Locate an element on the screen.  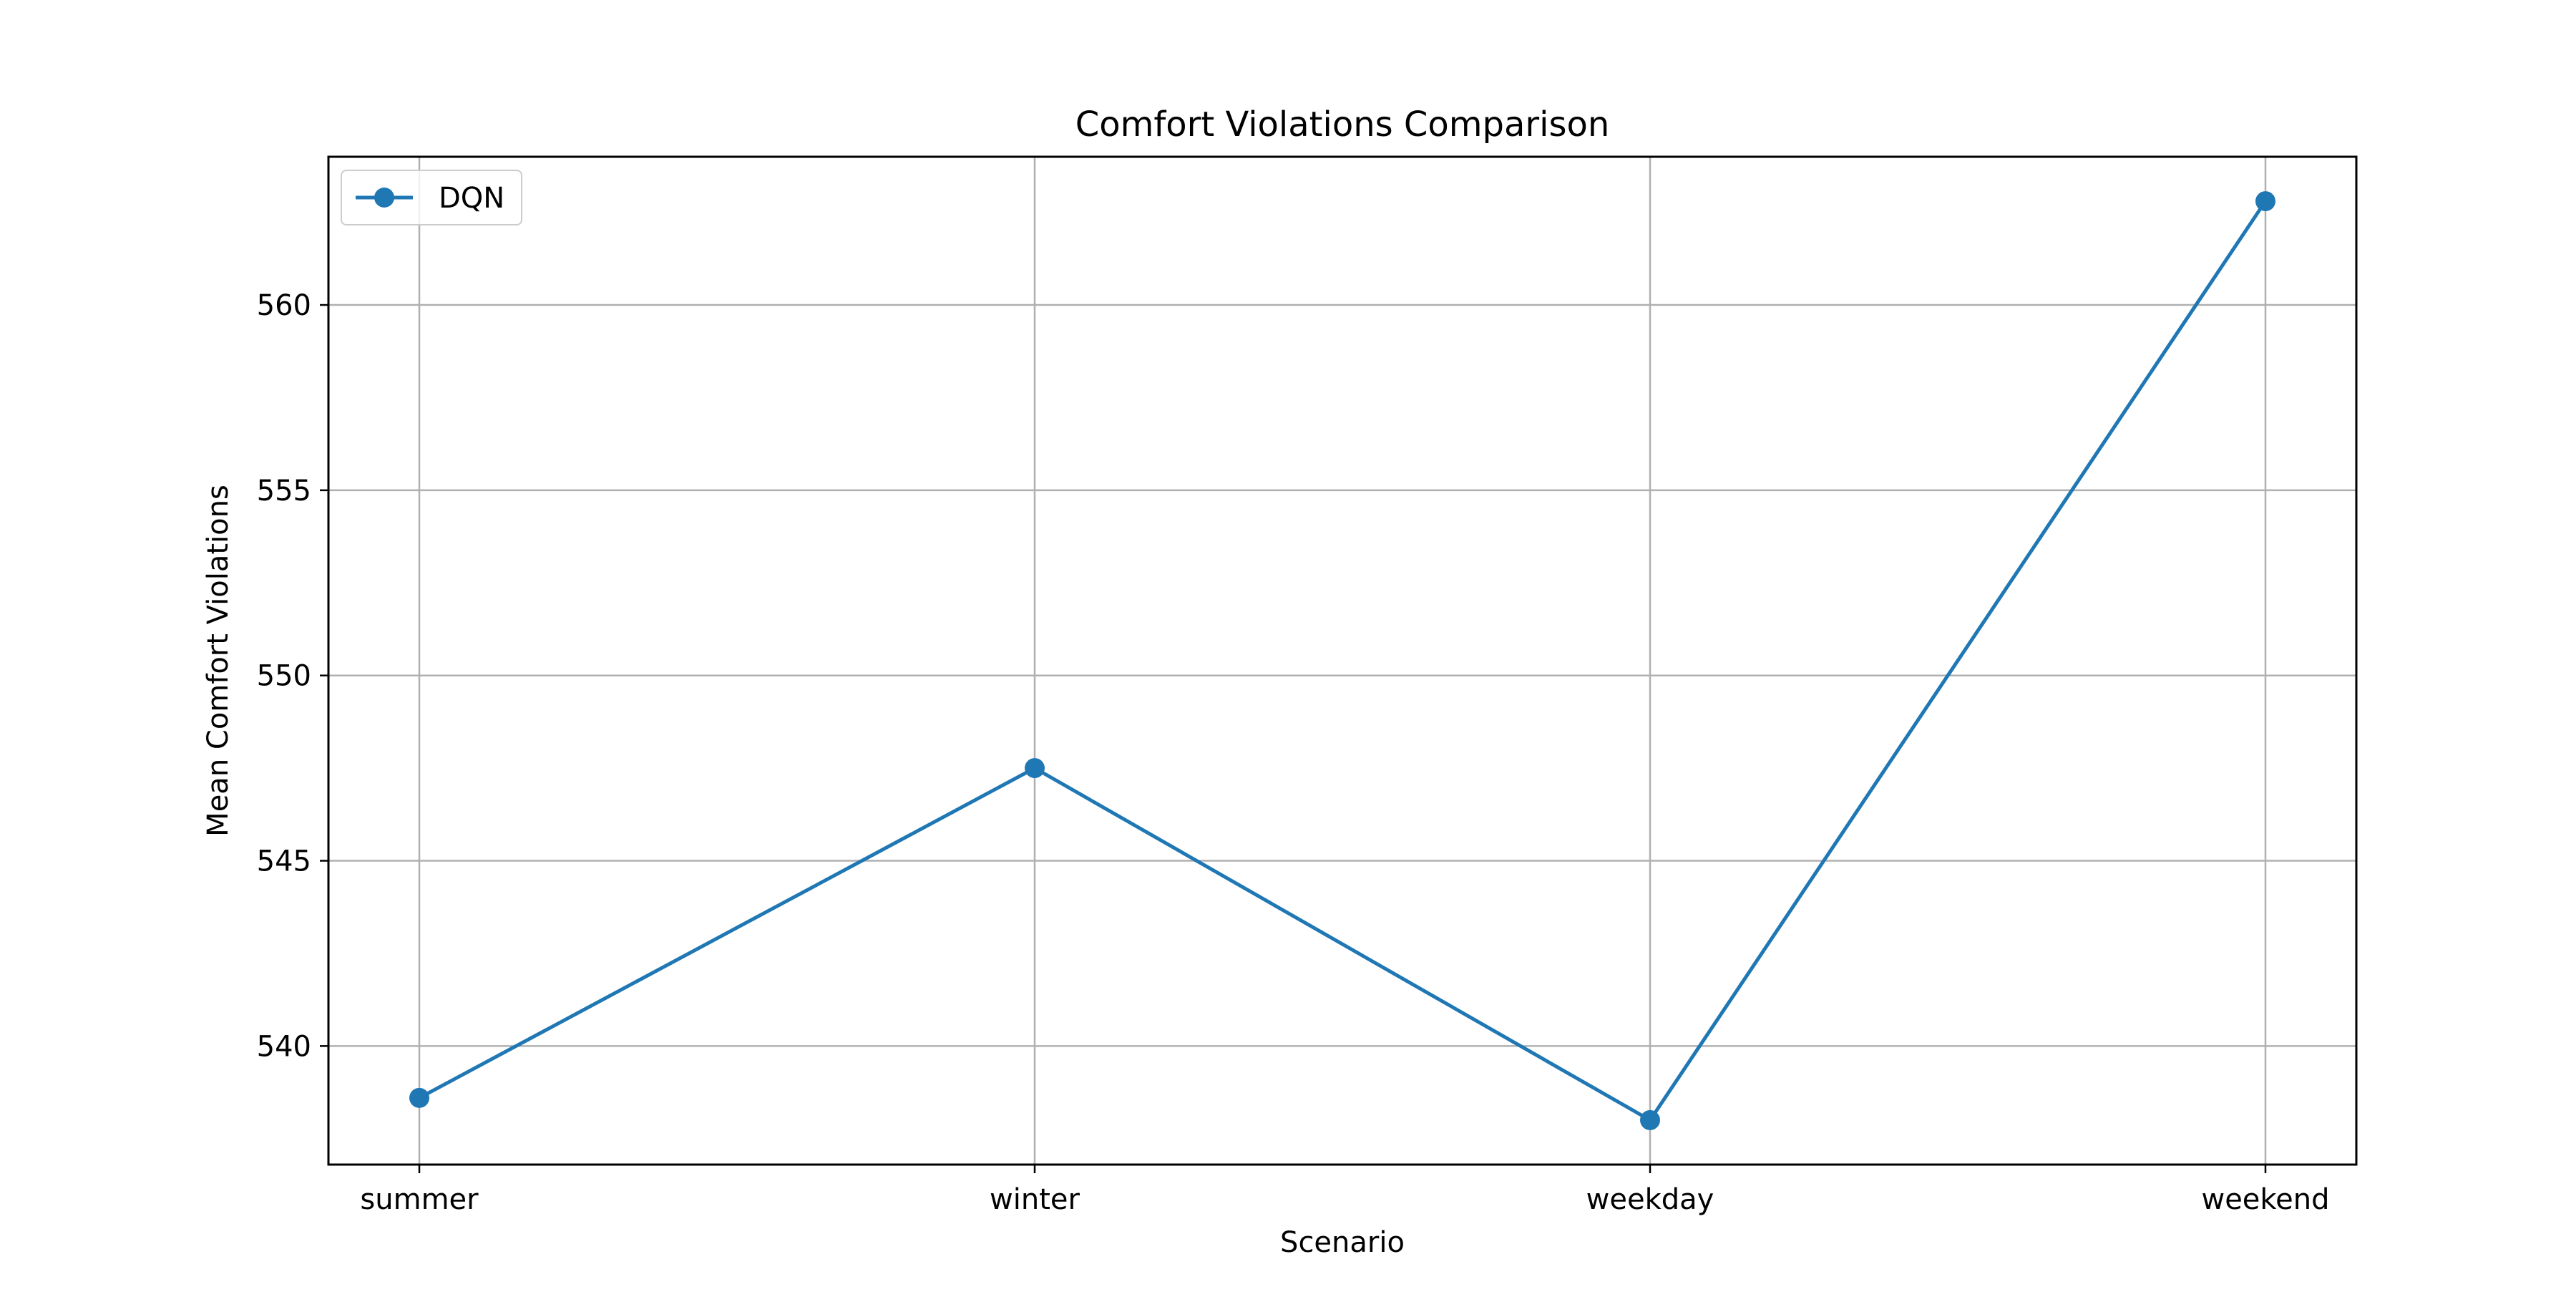
y-tick-label: 540 is located at coordinates (284, 1046).